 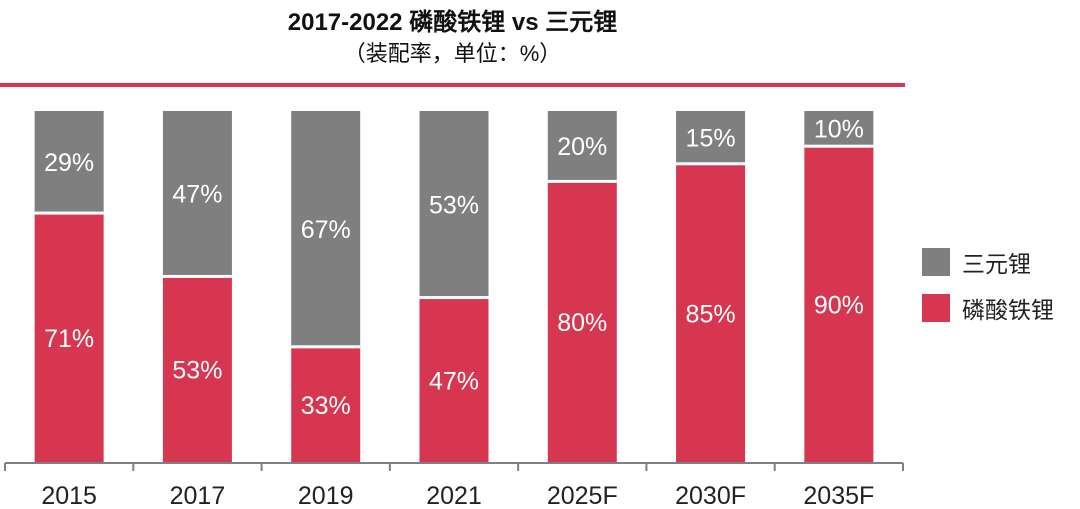 I want to click on x-tick-label: 2019, so click(x=326, y=495).